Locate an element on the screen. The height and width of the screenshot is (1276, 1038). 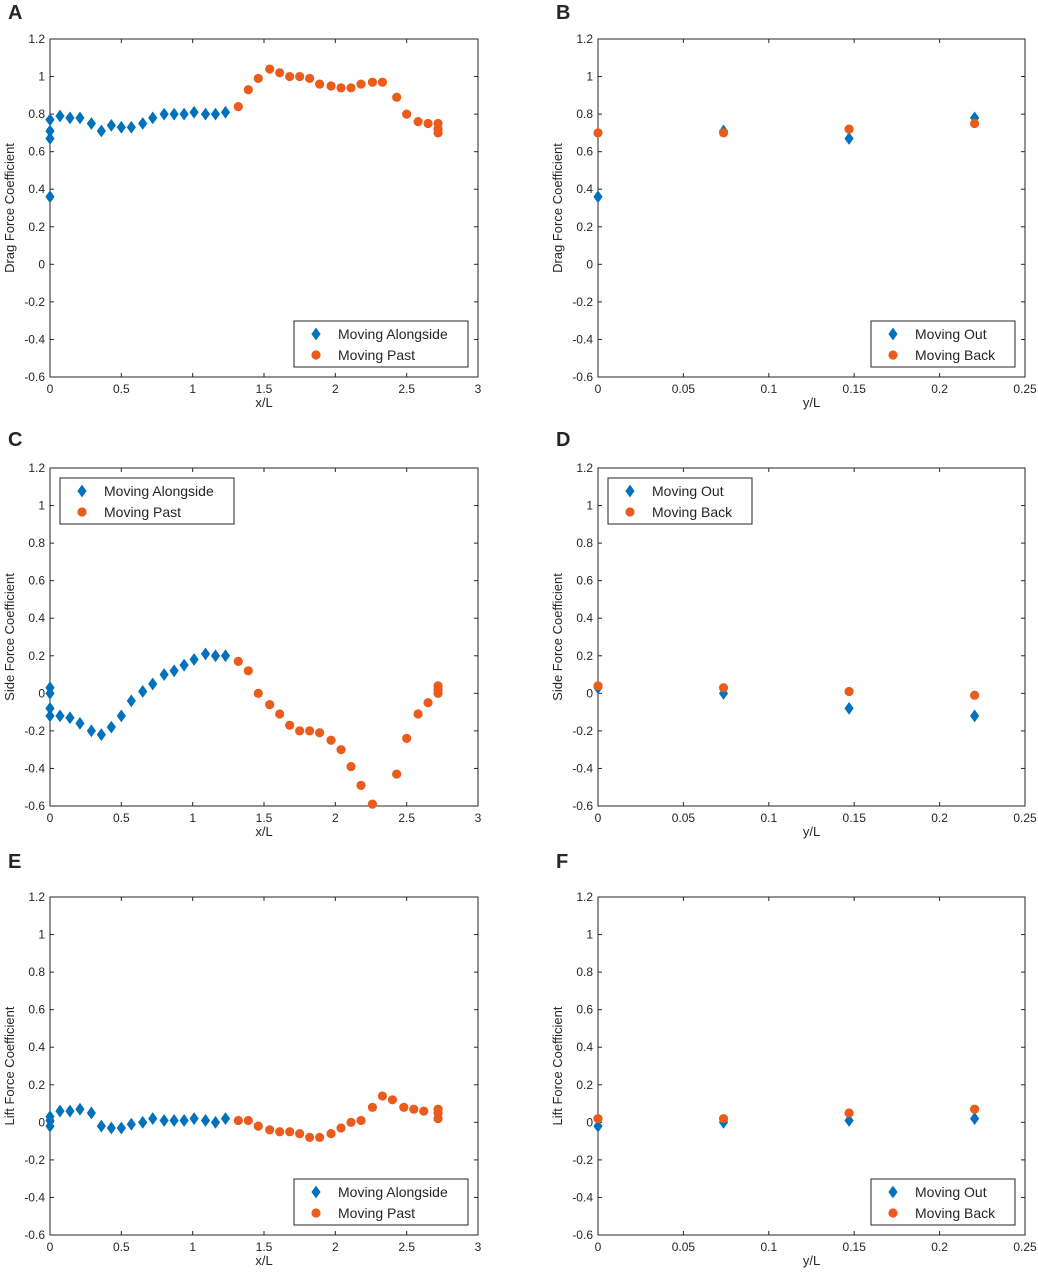
legend-label: Moving Alongside is located at coordinates (393, 1192).